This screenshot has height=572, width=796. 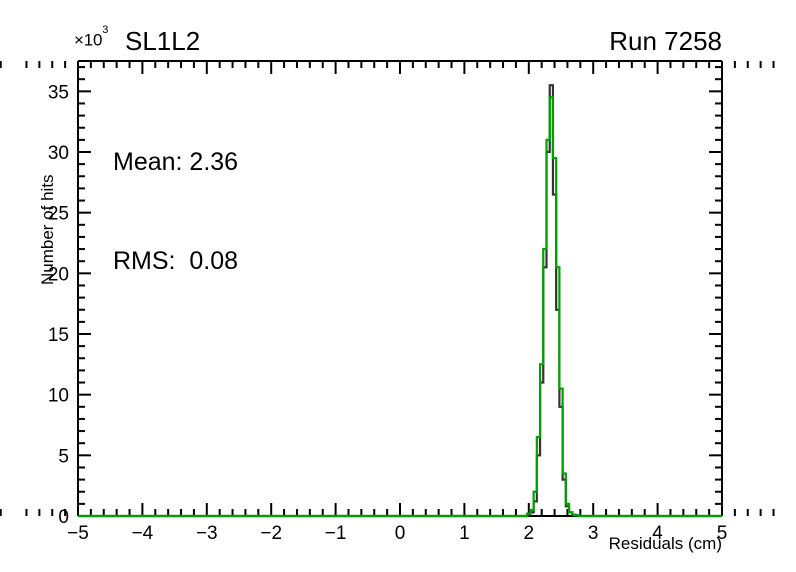 I want to click on x-tick-label: 2, so click(x=529, y=533).